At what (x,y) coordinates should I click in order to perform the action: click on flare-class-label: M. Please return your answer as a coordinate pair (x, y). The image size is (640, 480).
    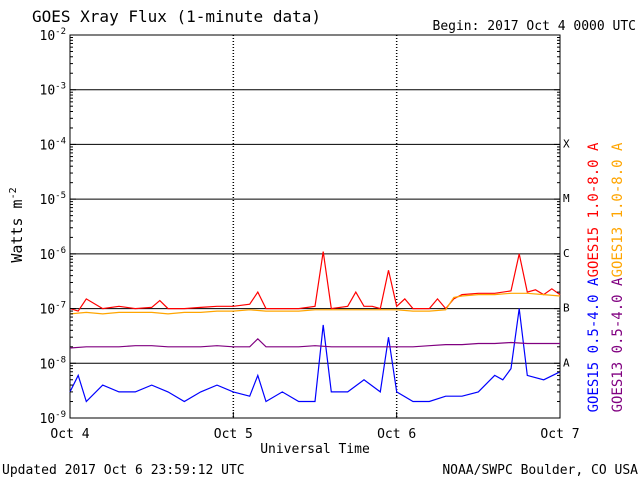
    Looking at the image, I should click on (566, 198).